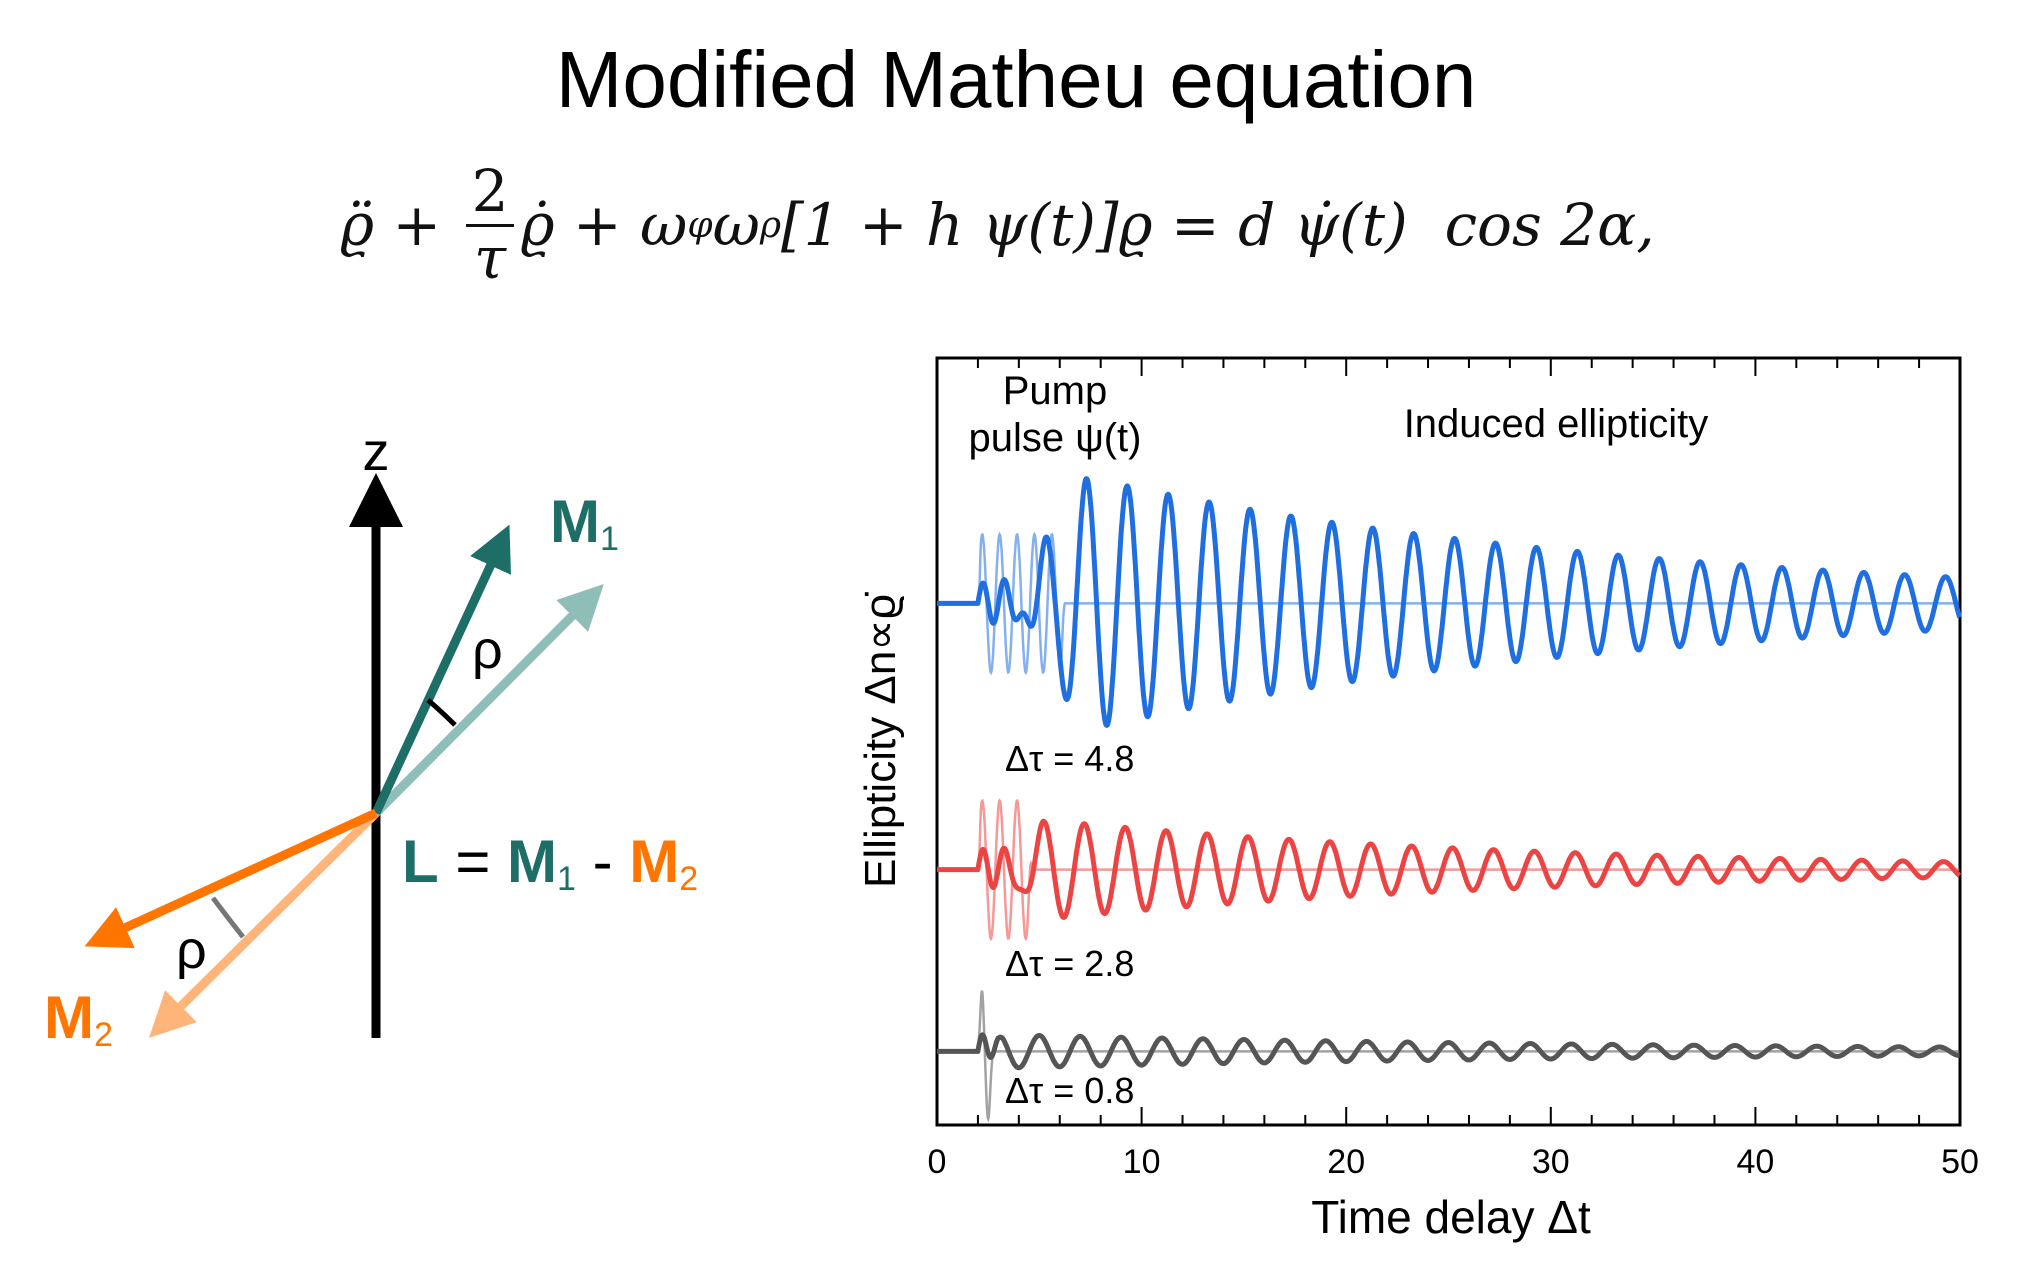  What do you see at coordinates (1218, 225) in the screenshot?
I see `eq-part: [1 + h ψ(t)]ϱ = d ψ̇(t) cos 2α,` at bounding box center [1218, 225].